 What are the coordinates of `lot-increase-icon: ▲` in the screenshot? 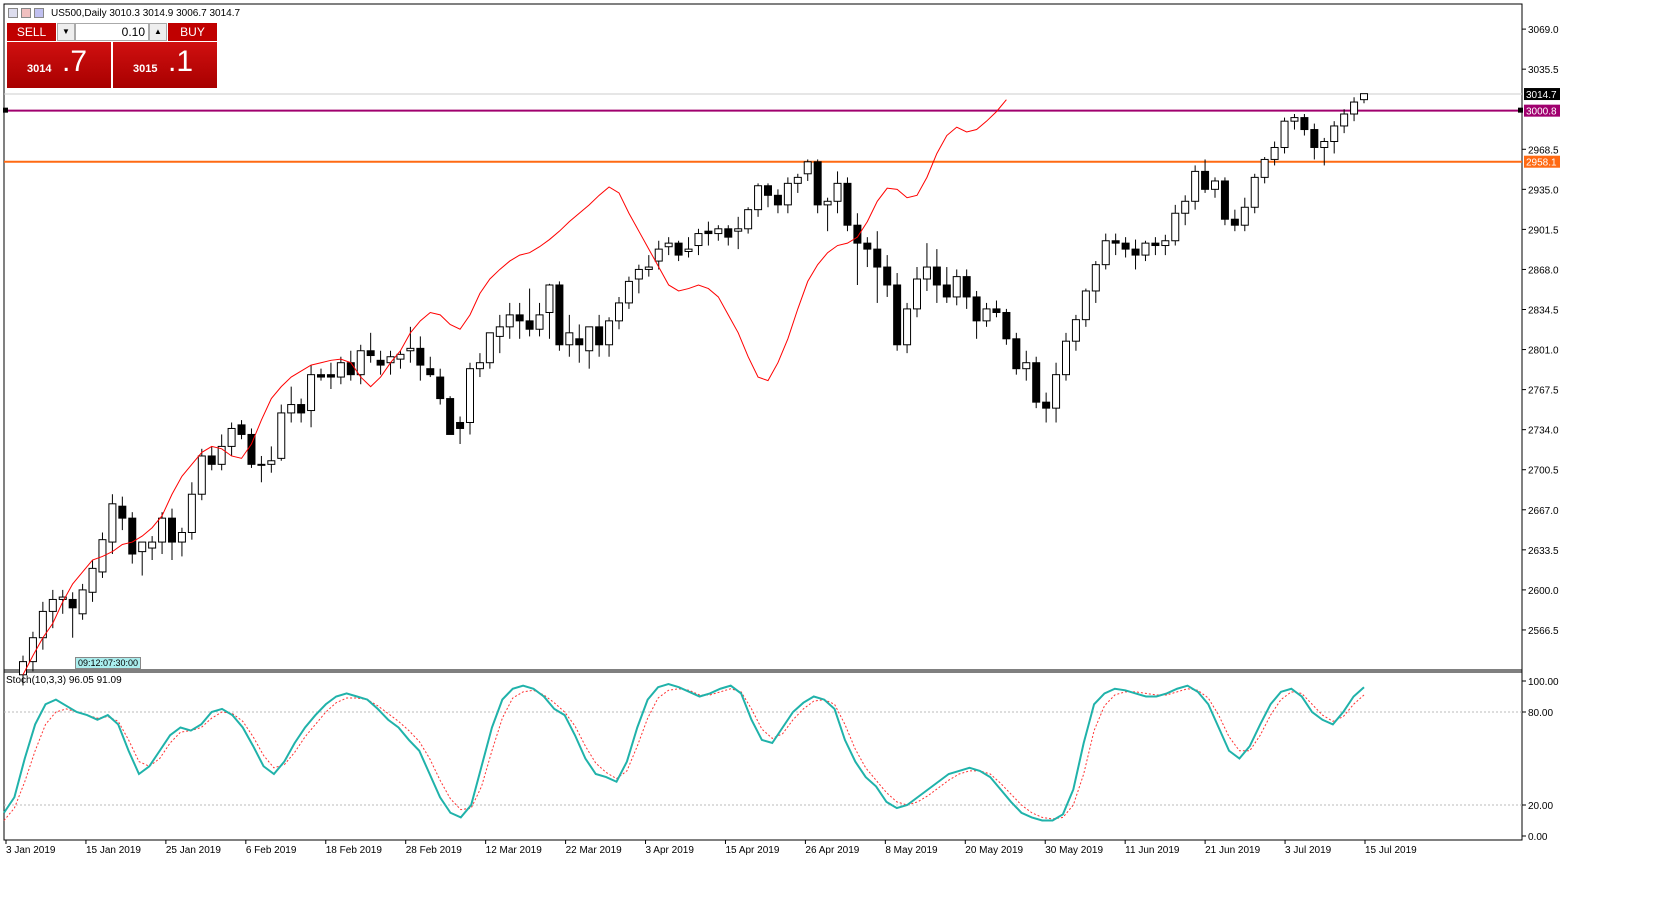 It's located at (158, 32).